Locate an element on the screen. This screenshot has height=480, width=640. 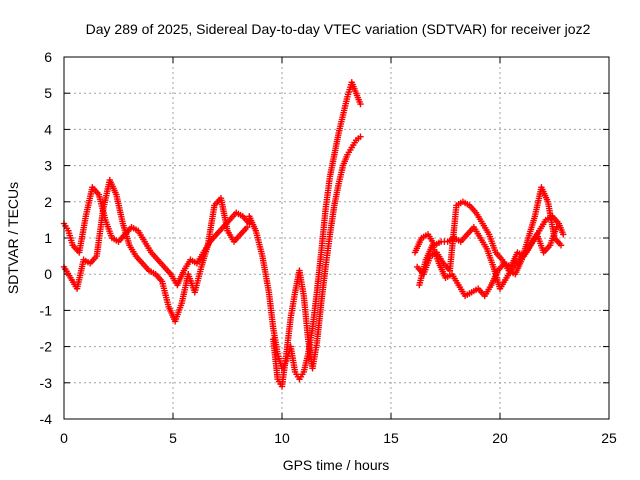
series-track-c is located at coordinates (305, 231).